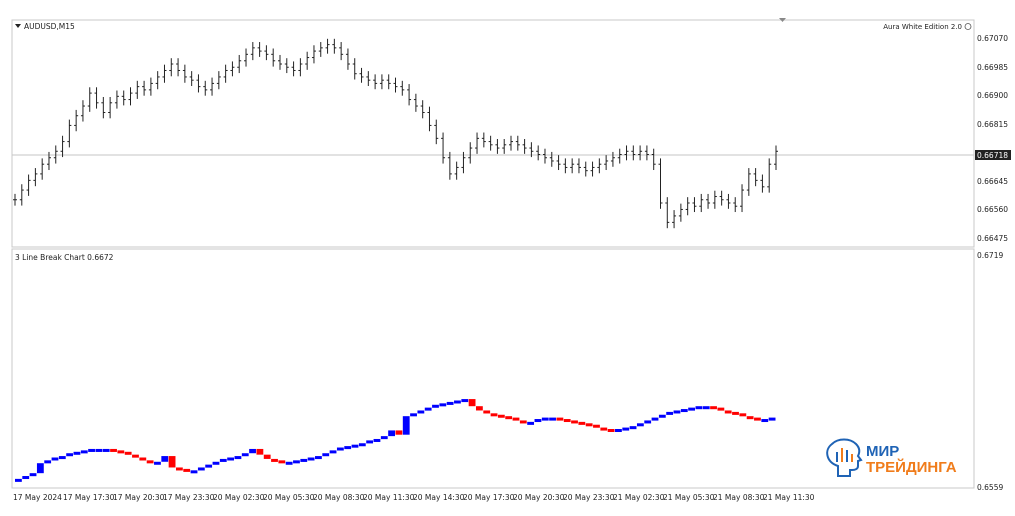 Image resolution: width=1015 pixels, height=516 pixels. Describe the element at coordinates (189, 497) in the screenshot. I see `time-tick: 17 May 23:30` at that location.